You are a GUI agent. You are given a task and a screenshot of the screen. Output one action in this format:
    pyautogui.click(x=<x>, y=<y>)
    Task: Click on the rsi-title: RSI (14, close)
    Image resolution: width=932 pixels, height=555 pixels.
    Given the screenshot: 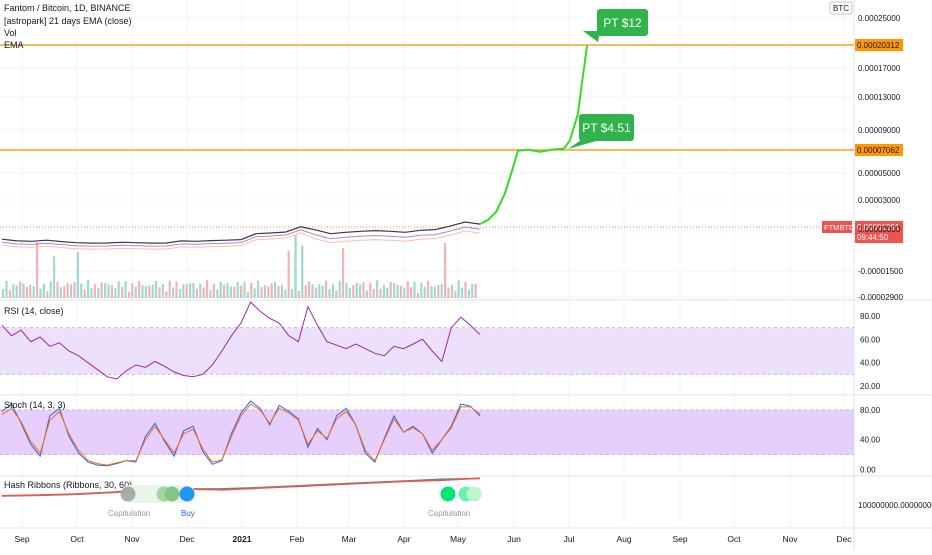 What is the action you would take?
    pyautogui.click(x=34, y=311)
    